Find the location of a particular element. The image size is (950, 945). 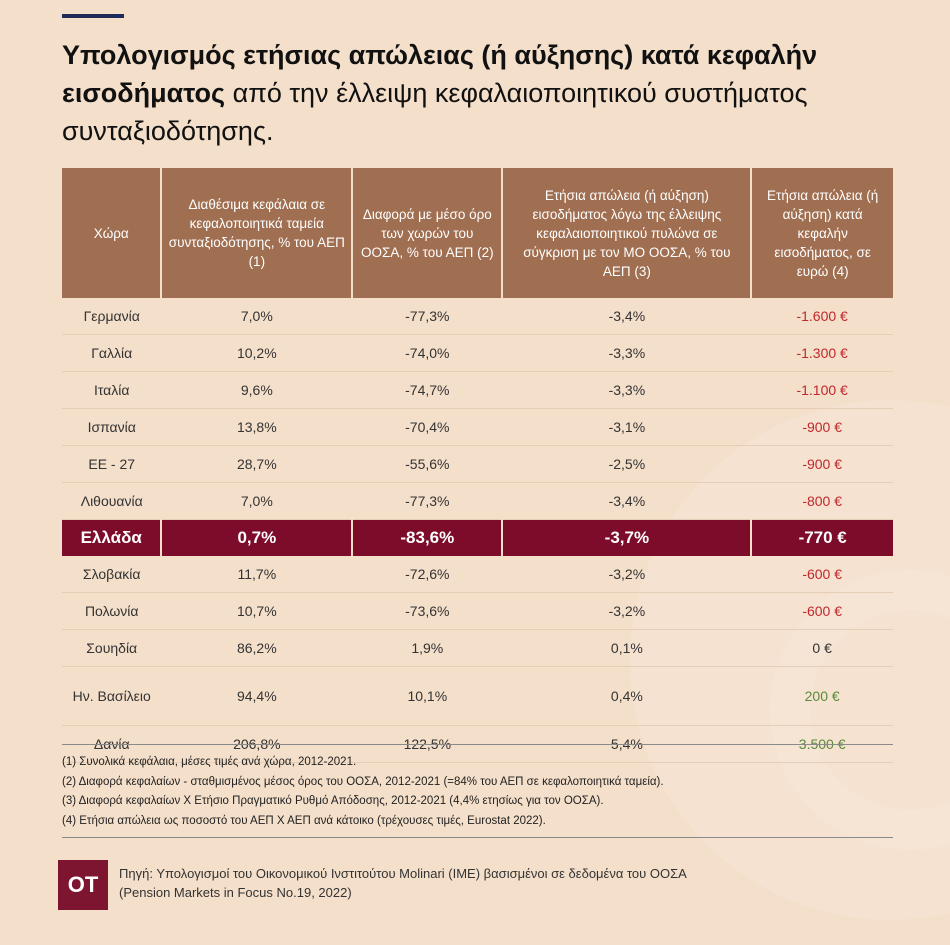

ot-logo: ΟΤ is located at coordinates (83, 885).